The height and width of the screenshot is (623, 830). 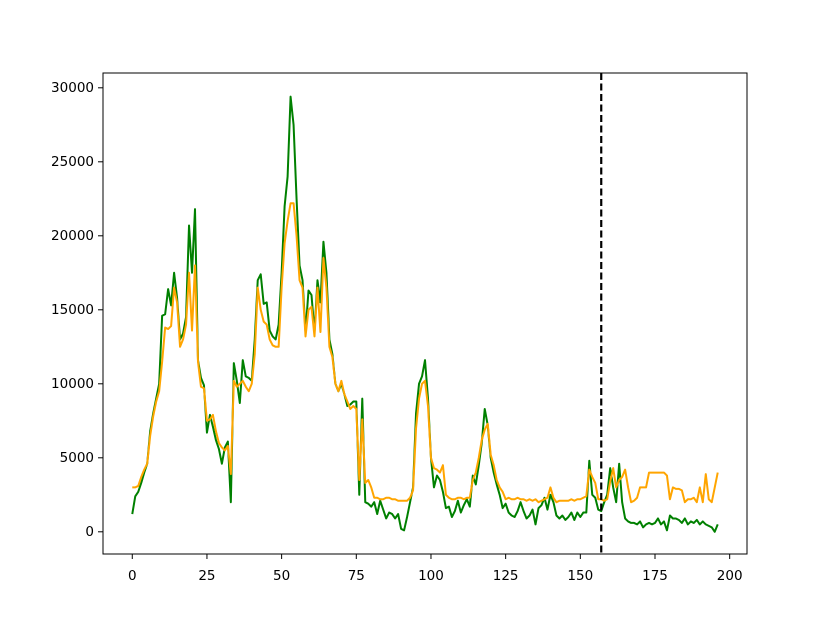 I want to click on y-tick-label: 5000, so click(x=77, y=458).